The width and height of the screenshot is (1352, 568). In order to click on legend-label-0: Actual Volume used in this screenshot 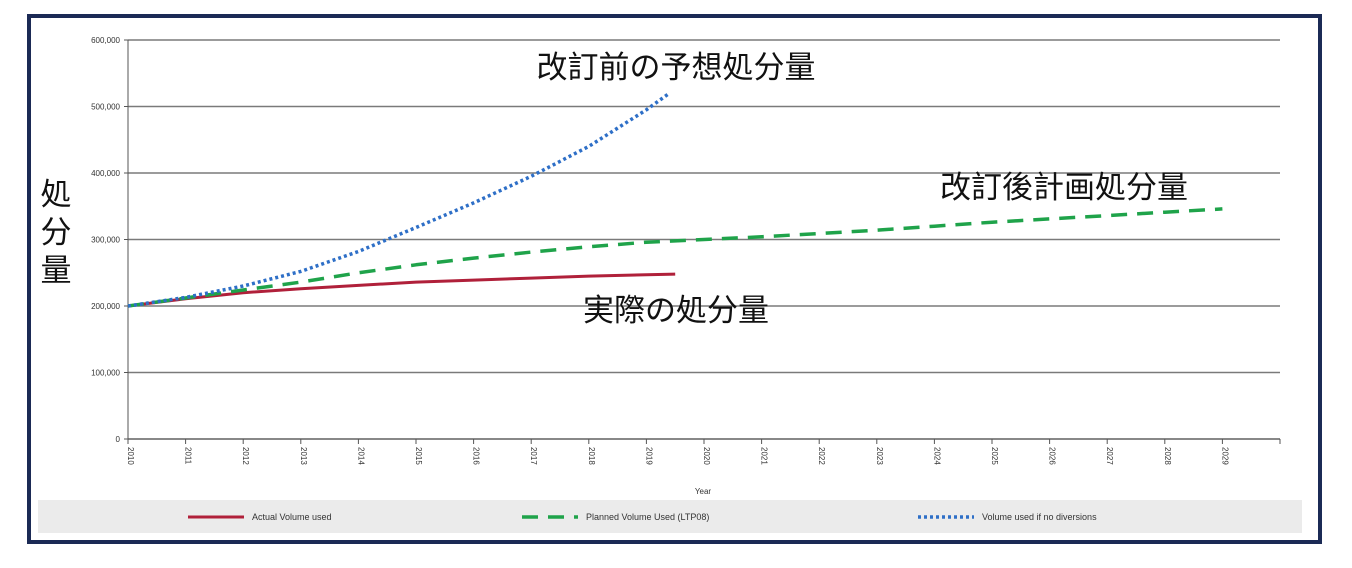, I will do `click(292, 517)`.